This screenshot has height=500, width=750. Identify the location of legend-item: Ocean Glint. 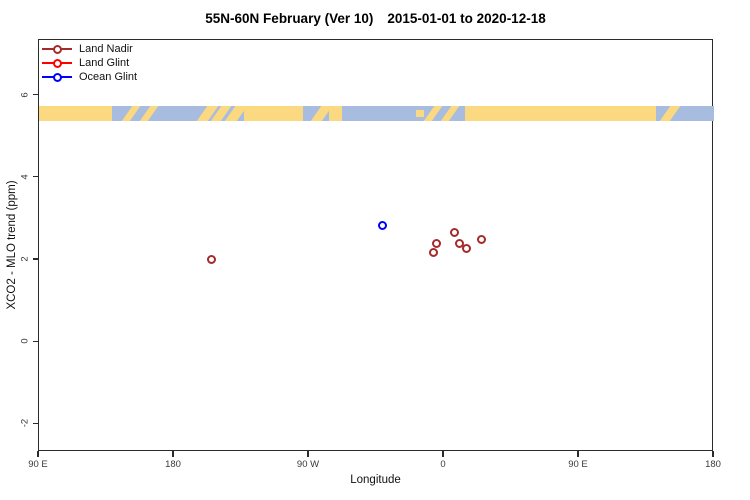
(89, 77).